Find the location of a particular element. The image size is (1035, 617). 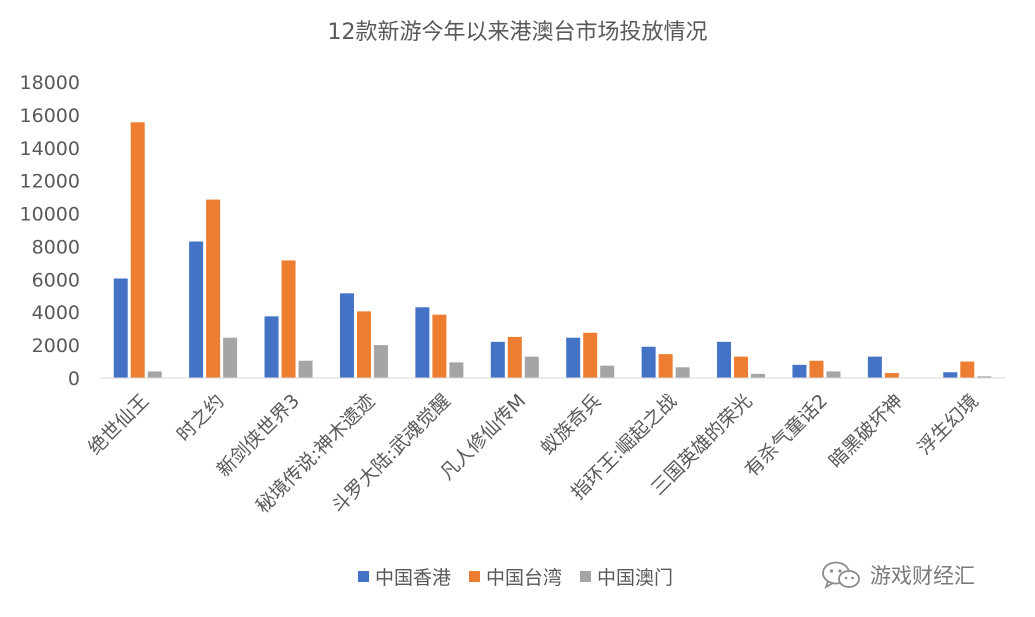

y-tick-label: 16000 is located at coordinates (50, 116).